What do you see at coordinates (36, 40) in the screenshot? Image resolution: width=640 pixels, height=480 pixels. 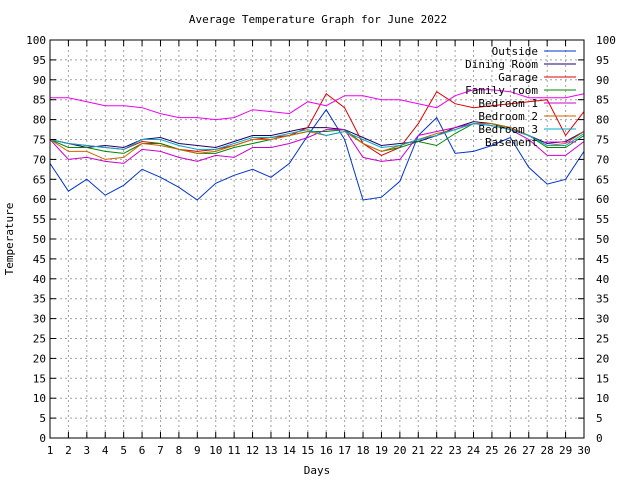 I see `y-tick-label-left: 100` at bounding box center [36, 40].